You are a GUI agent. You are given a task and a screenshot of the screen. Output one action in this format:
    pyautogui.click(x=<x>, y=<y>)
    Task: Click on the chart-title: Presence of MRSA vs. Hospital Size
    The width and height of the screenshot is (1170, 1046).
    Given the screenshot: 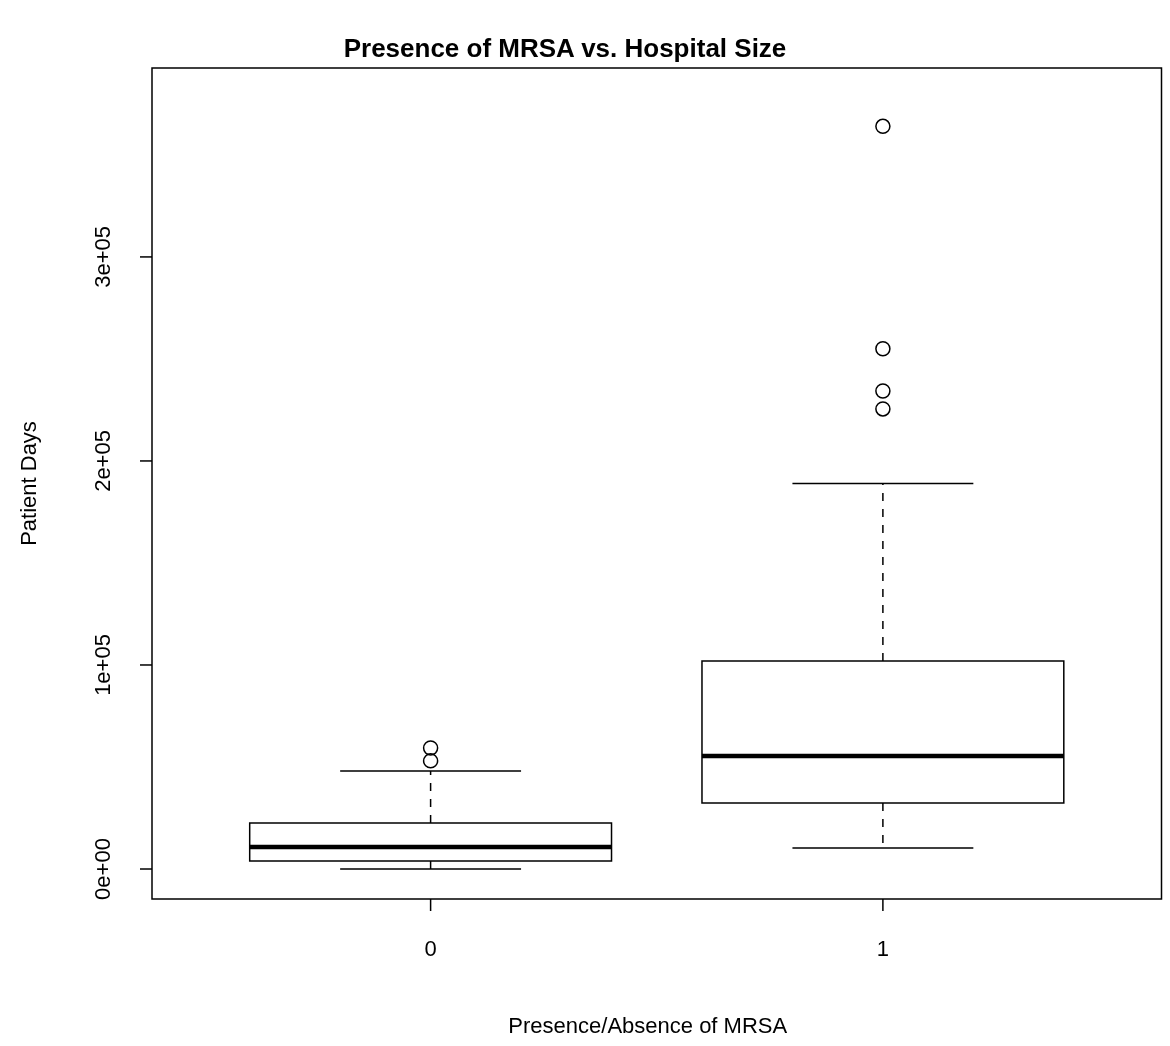 What is the action you would take?
    pyautogui.click(x=565, y=48)
    